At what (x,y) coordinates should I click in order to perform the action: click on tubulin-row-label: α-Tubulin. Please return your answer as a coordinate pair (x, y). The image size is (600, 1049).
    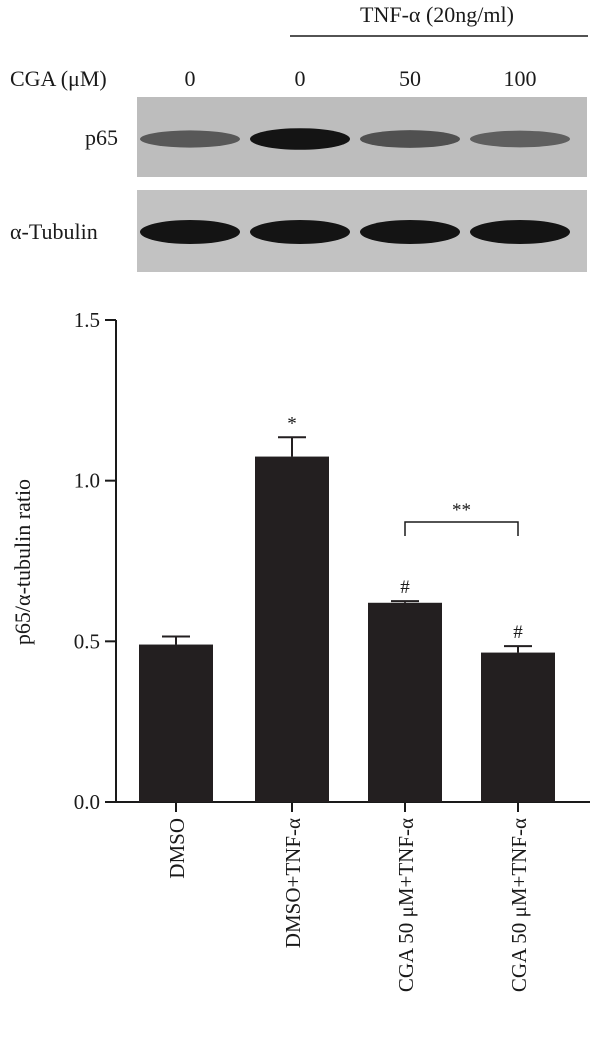
    Looking at the image, I should click on (54, 231).